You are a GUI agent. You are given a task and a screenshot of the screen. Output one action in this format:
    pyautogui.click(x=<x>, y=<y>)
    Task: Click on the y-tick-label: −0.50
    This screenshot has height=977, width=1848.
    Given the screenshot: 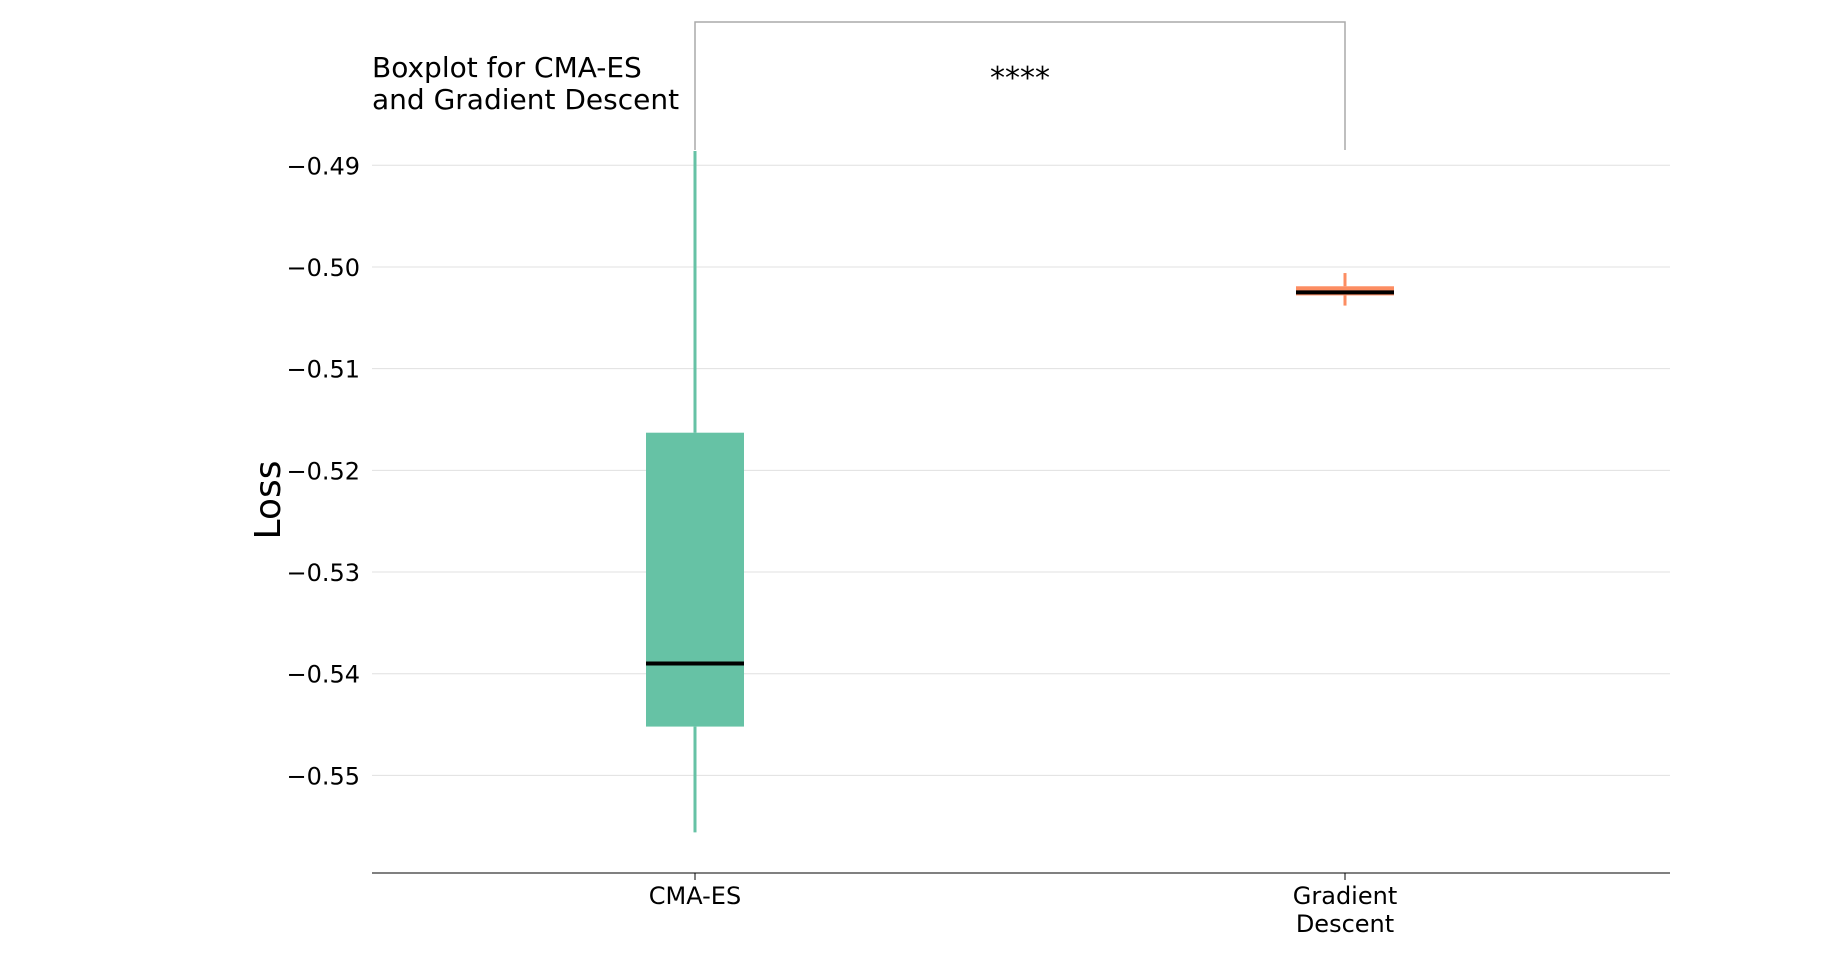 What is the action you would take?
    pyautogui.click(x=323, y=268)
    